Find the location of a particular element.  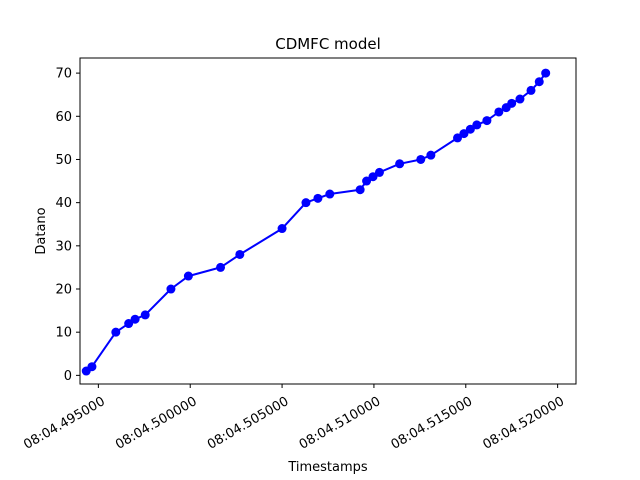

y-tick-label: 70 is located at coordinates (63, 74).